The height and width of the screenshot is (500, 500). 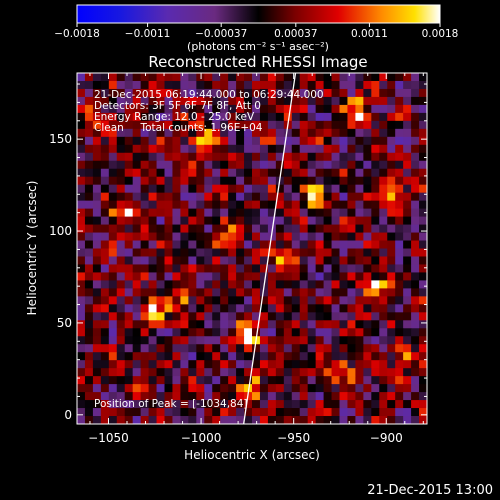 What do you see at coordinates (60, 231) in the screenshot?
I see `y-tick-label: 100` at bounding box center [60, 231].